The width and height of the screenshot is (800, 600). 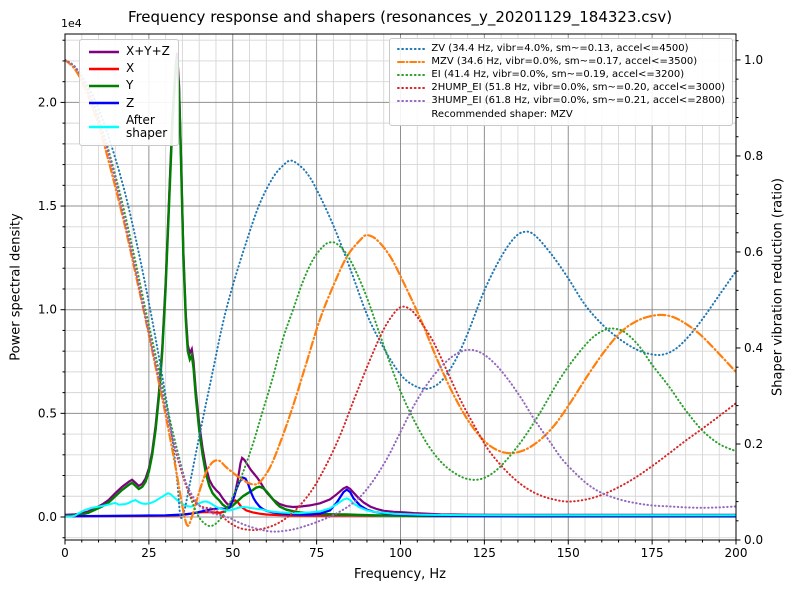 I want to click on y-right-tick-label: 0.2, so click(x=753, y=444).